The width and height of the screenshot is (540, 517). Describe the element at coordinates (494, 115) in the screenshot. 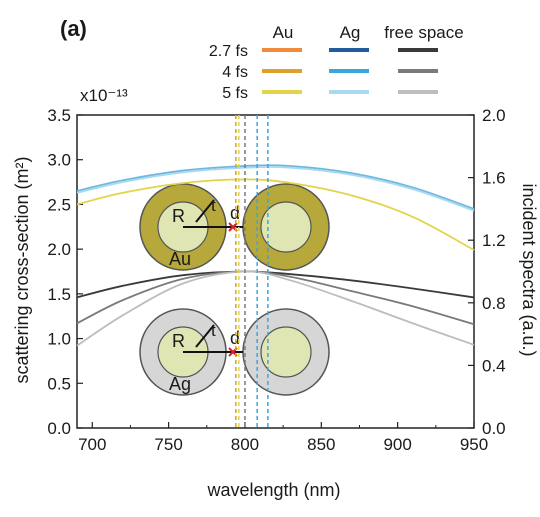

I see `y2-tick-label: 2.0` at that location.